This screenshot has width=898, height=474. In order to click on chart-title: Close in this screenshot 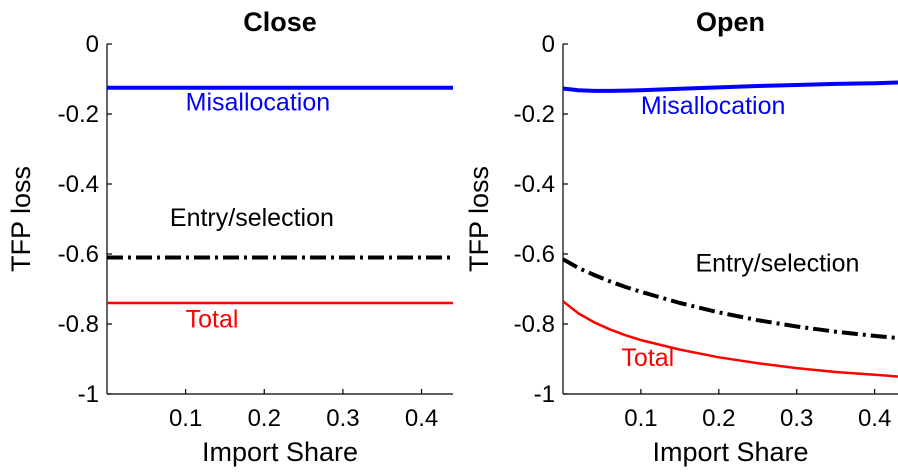, I will do `click(280, 22)`.